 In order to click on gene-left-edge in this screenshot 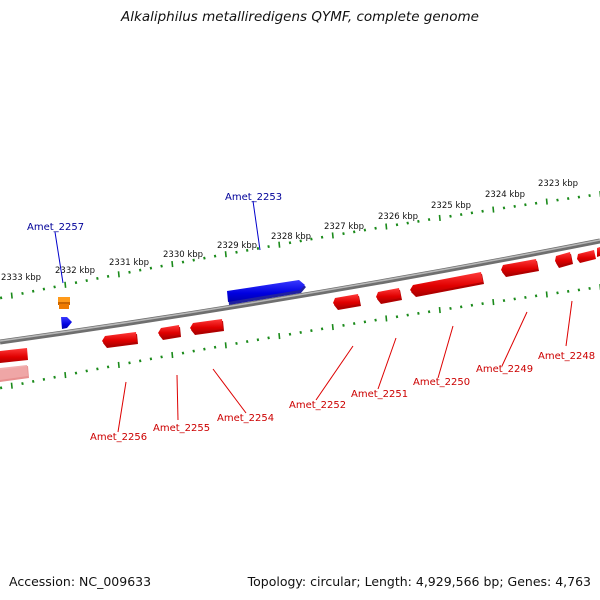, I will do `click(14, 355)`.